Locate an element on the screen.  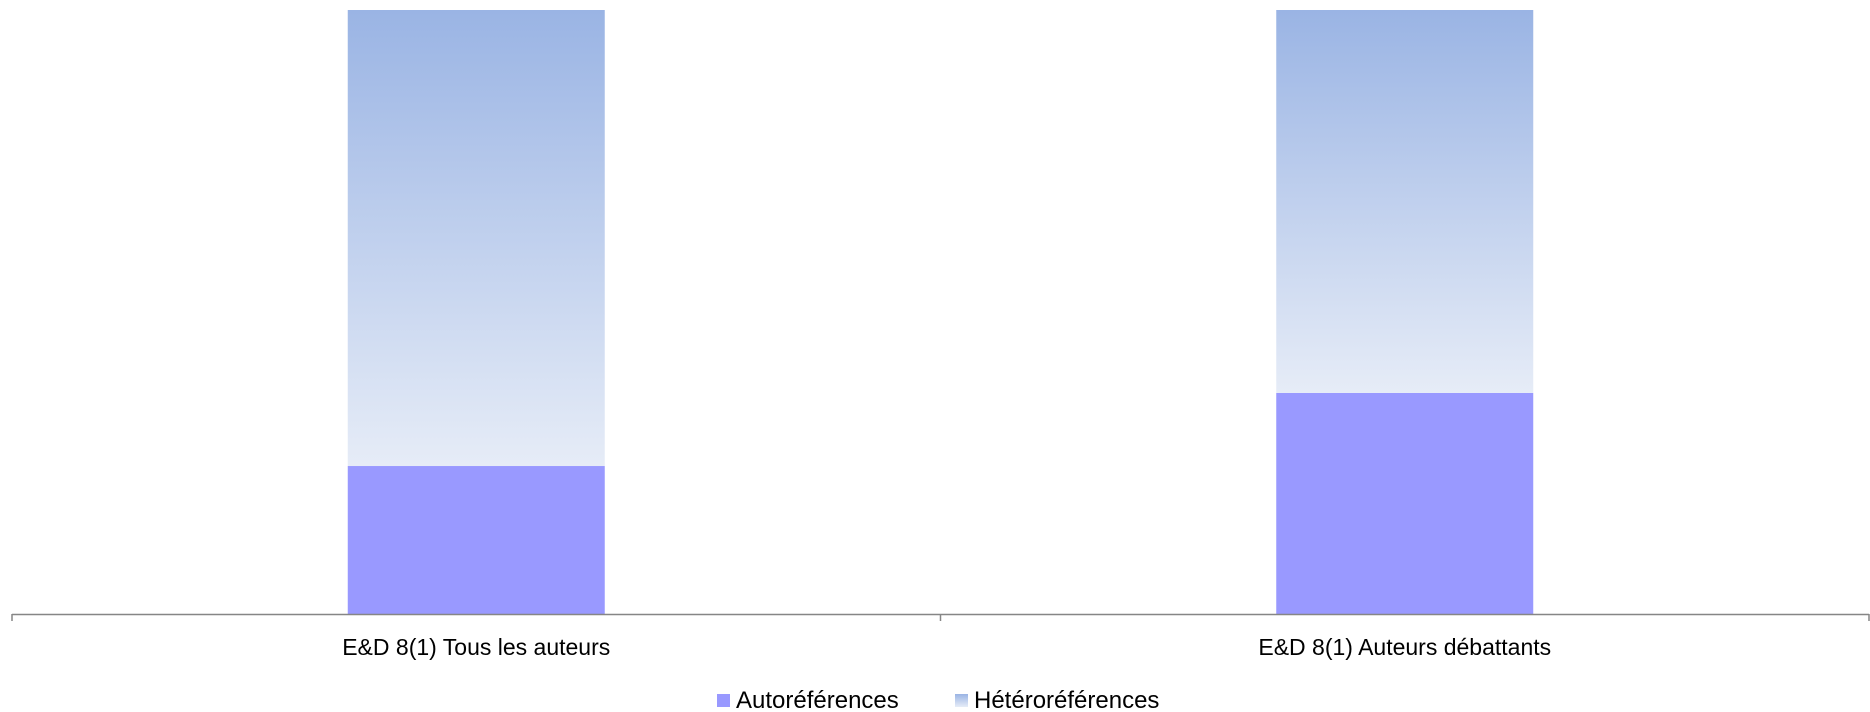
legend-swatch-heteroreferences is located at coordinates (961, 700).